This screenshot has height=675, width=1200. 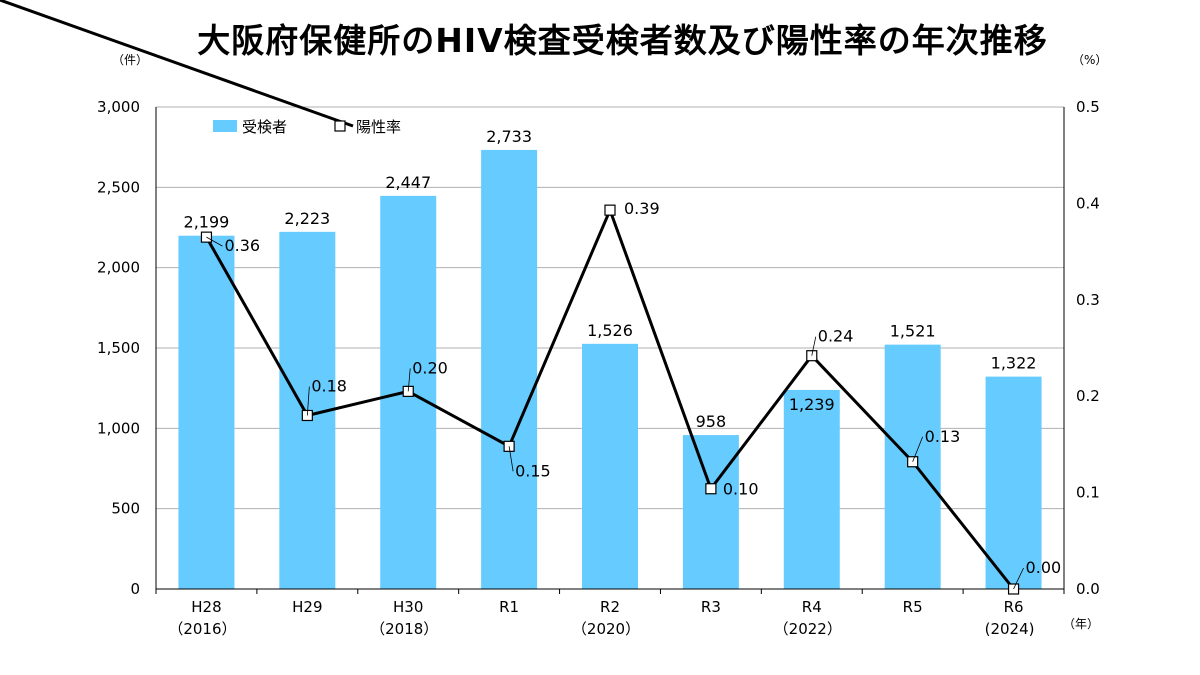 What do you see at coordinates (404, 629) in the screenshot?
I see `x-tick-sublabel: （2018）` at bounding box center [404, 629].